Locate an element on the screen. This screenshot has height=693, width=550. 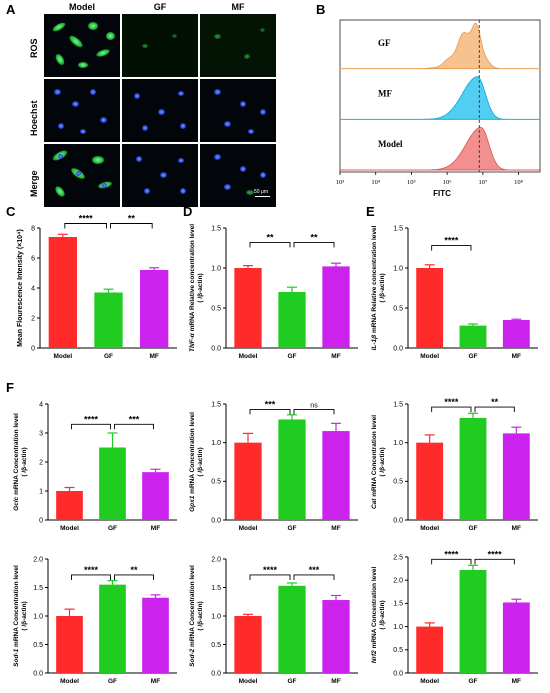
track-label: Model is located at coordinates (390, 144).